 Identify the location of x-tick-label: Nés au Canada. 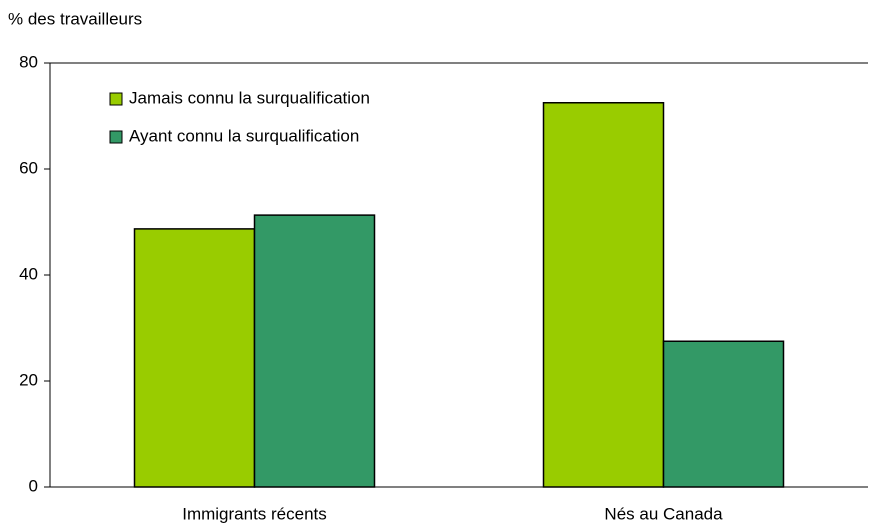
(663, 513).